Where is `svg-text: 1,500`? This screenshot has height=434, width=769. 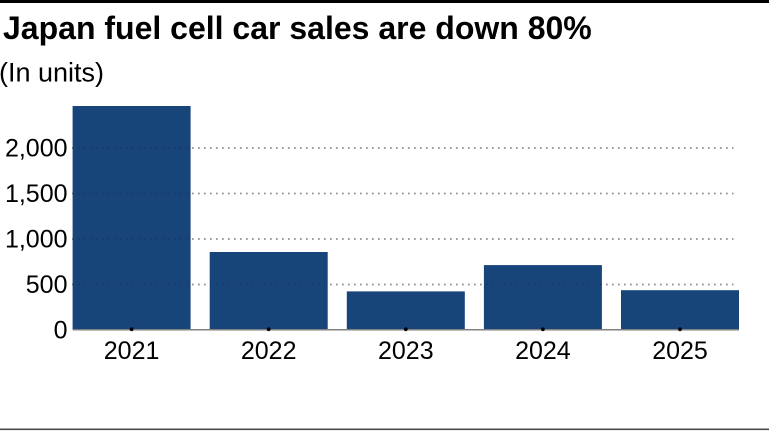 svg-text: 1,500 is located at coordinates (36, 194).